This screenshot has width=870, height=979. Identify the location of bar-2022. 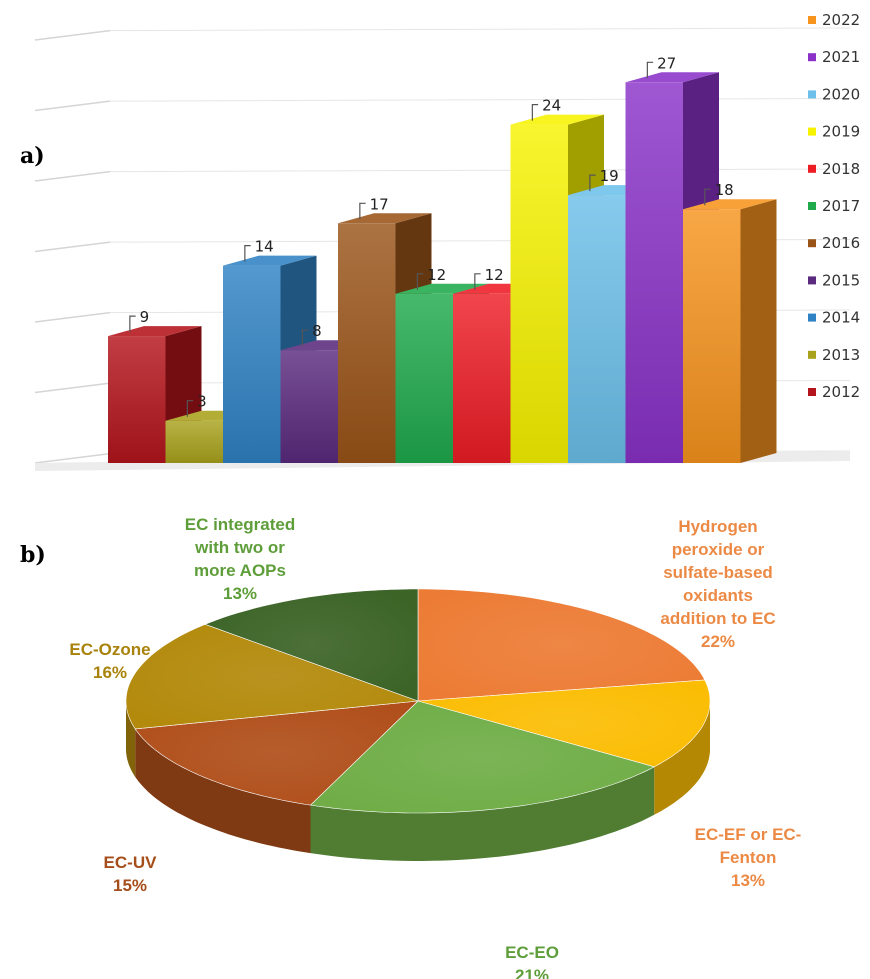
(730, 331).